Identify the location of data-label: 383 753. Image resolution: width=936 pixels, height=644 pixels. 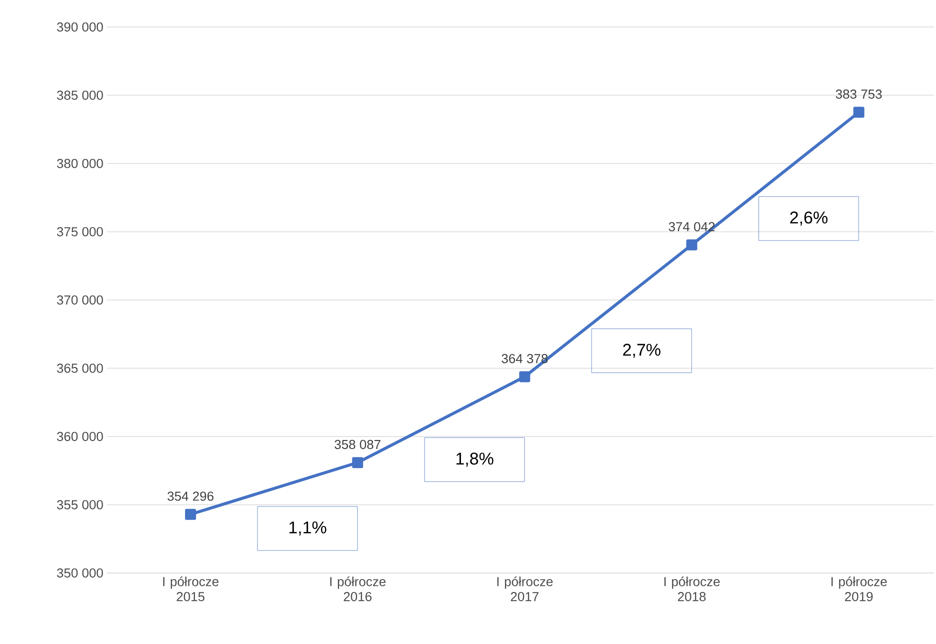
(859, 94).